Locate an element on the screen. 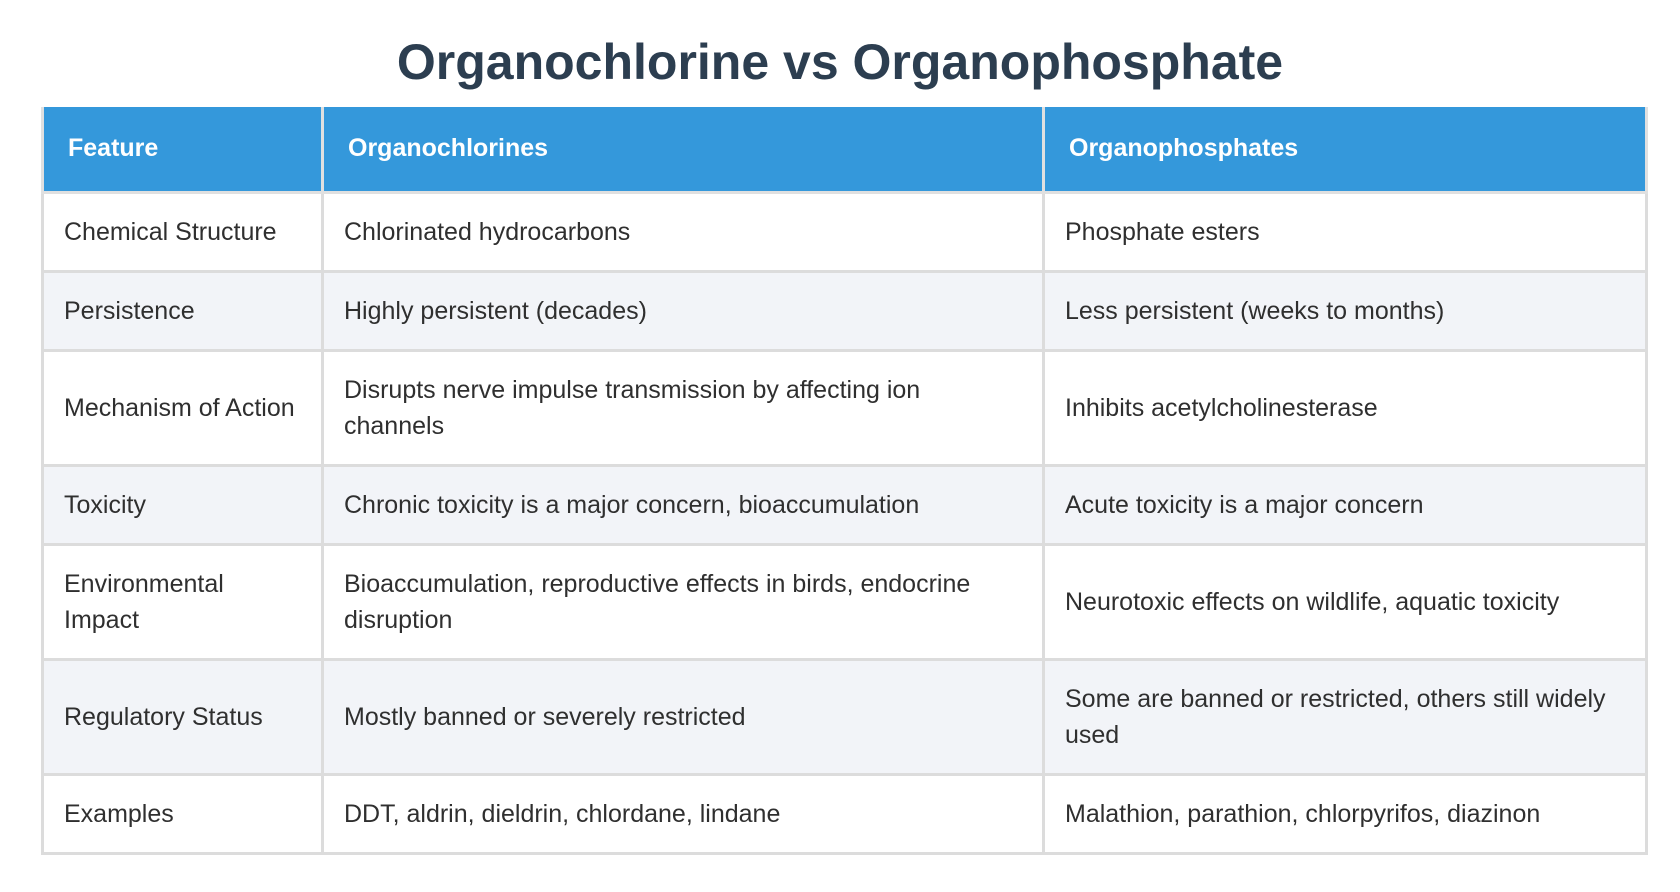  header-organochlorines: Organochlorines is located at coordinates (683, 150).